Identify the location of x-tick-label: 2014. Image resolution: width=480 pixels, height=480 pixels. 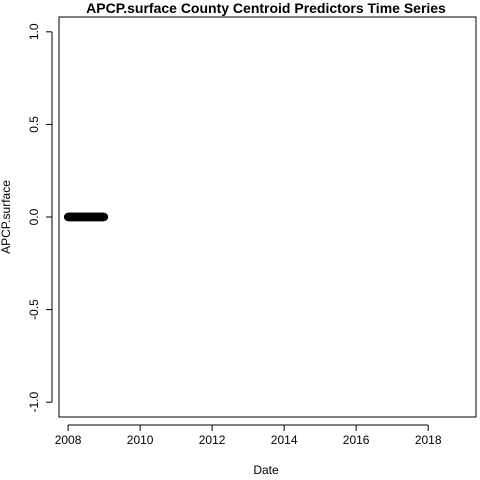
(284, 440).